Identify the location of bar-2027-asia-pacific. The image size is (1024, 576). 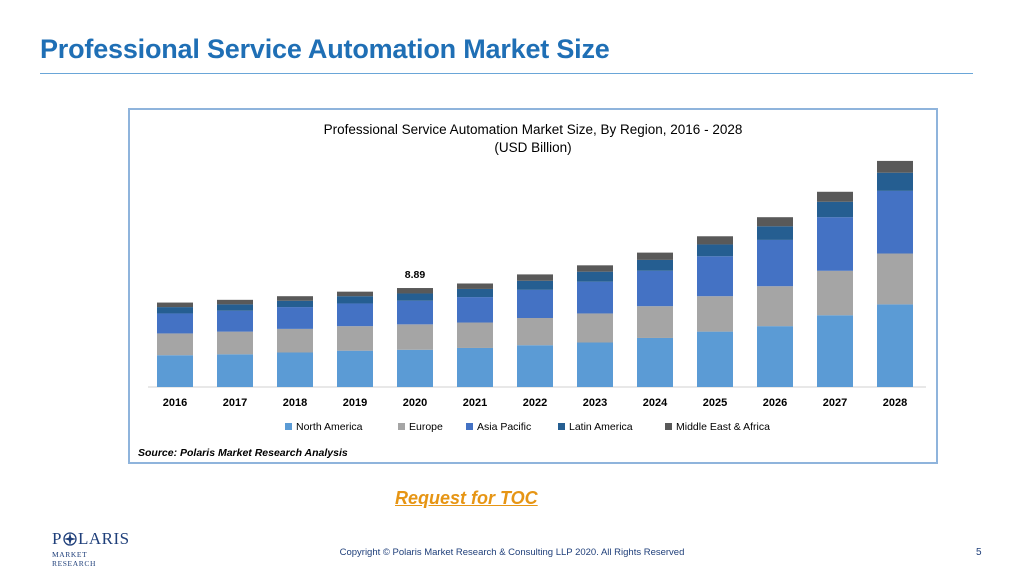
(835, 244).